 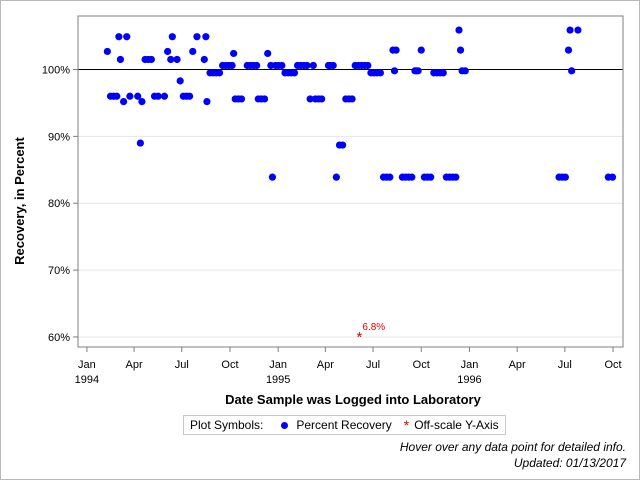 What do you see at coordinates (353, 399) in the screenshot?
I see `x-axis-title: Date Sample was Logged into Laboratory` at bounding box center [353, 399].